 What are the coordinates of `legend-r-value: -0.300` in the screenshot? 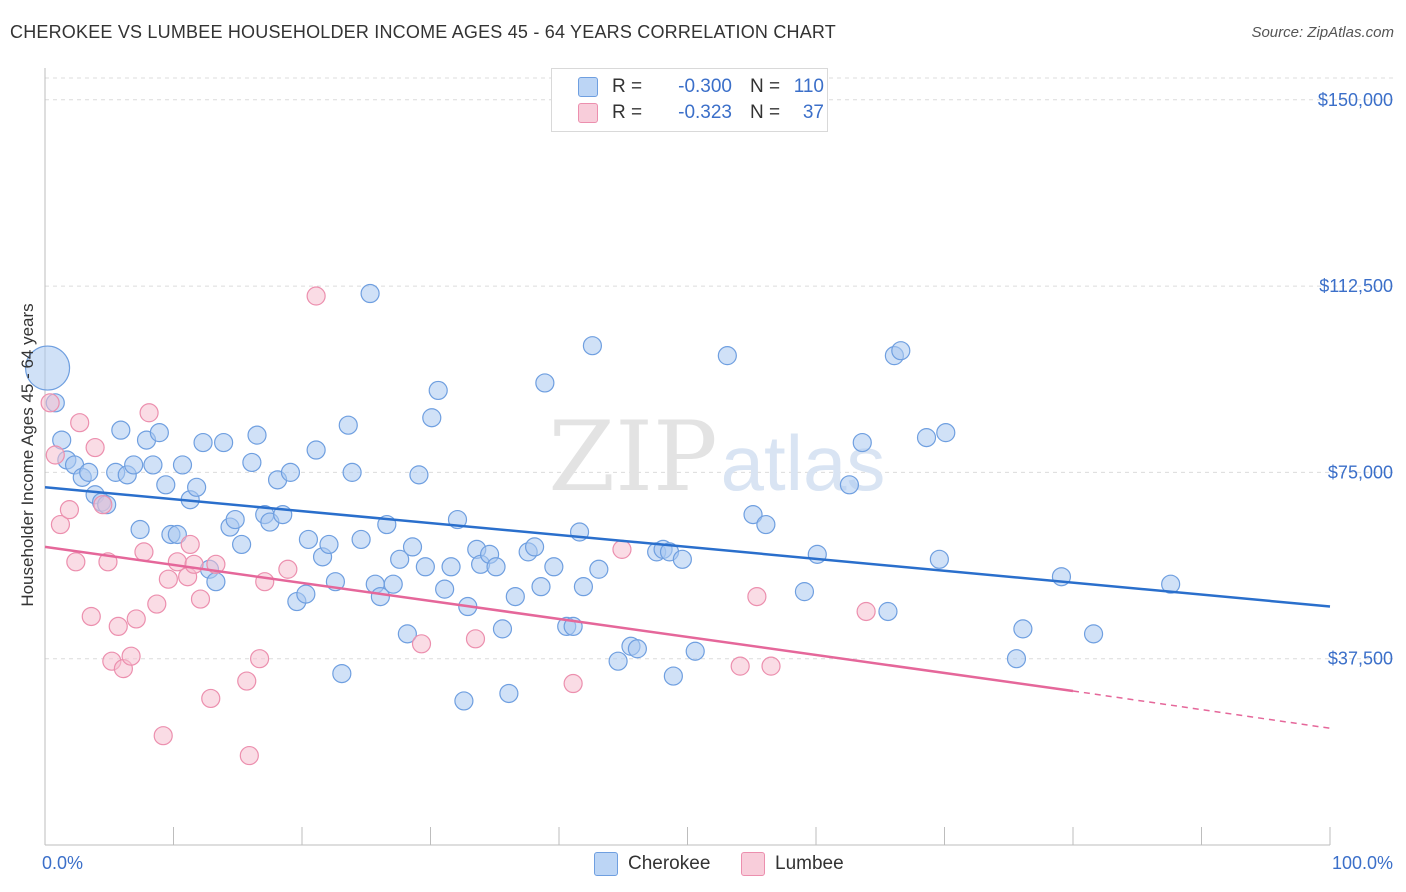 It's located at (705, 86).